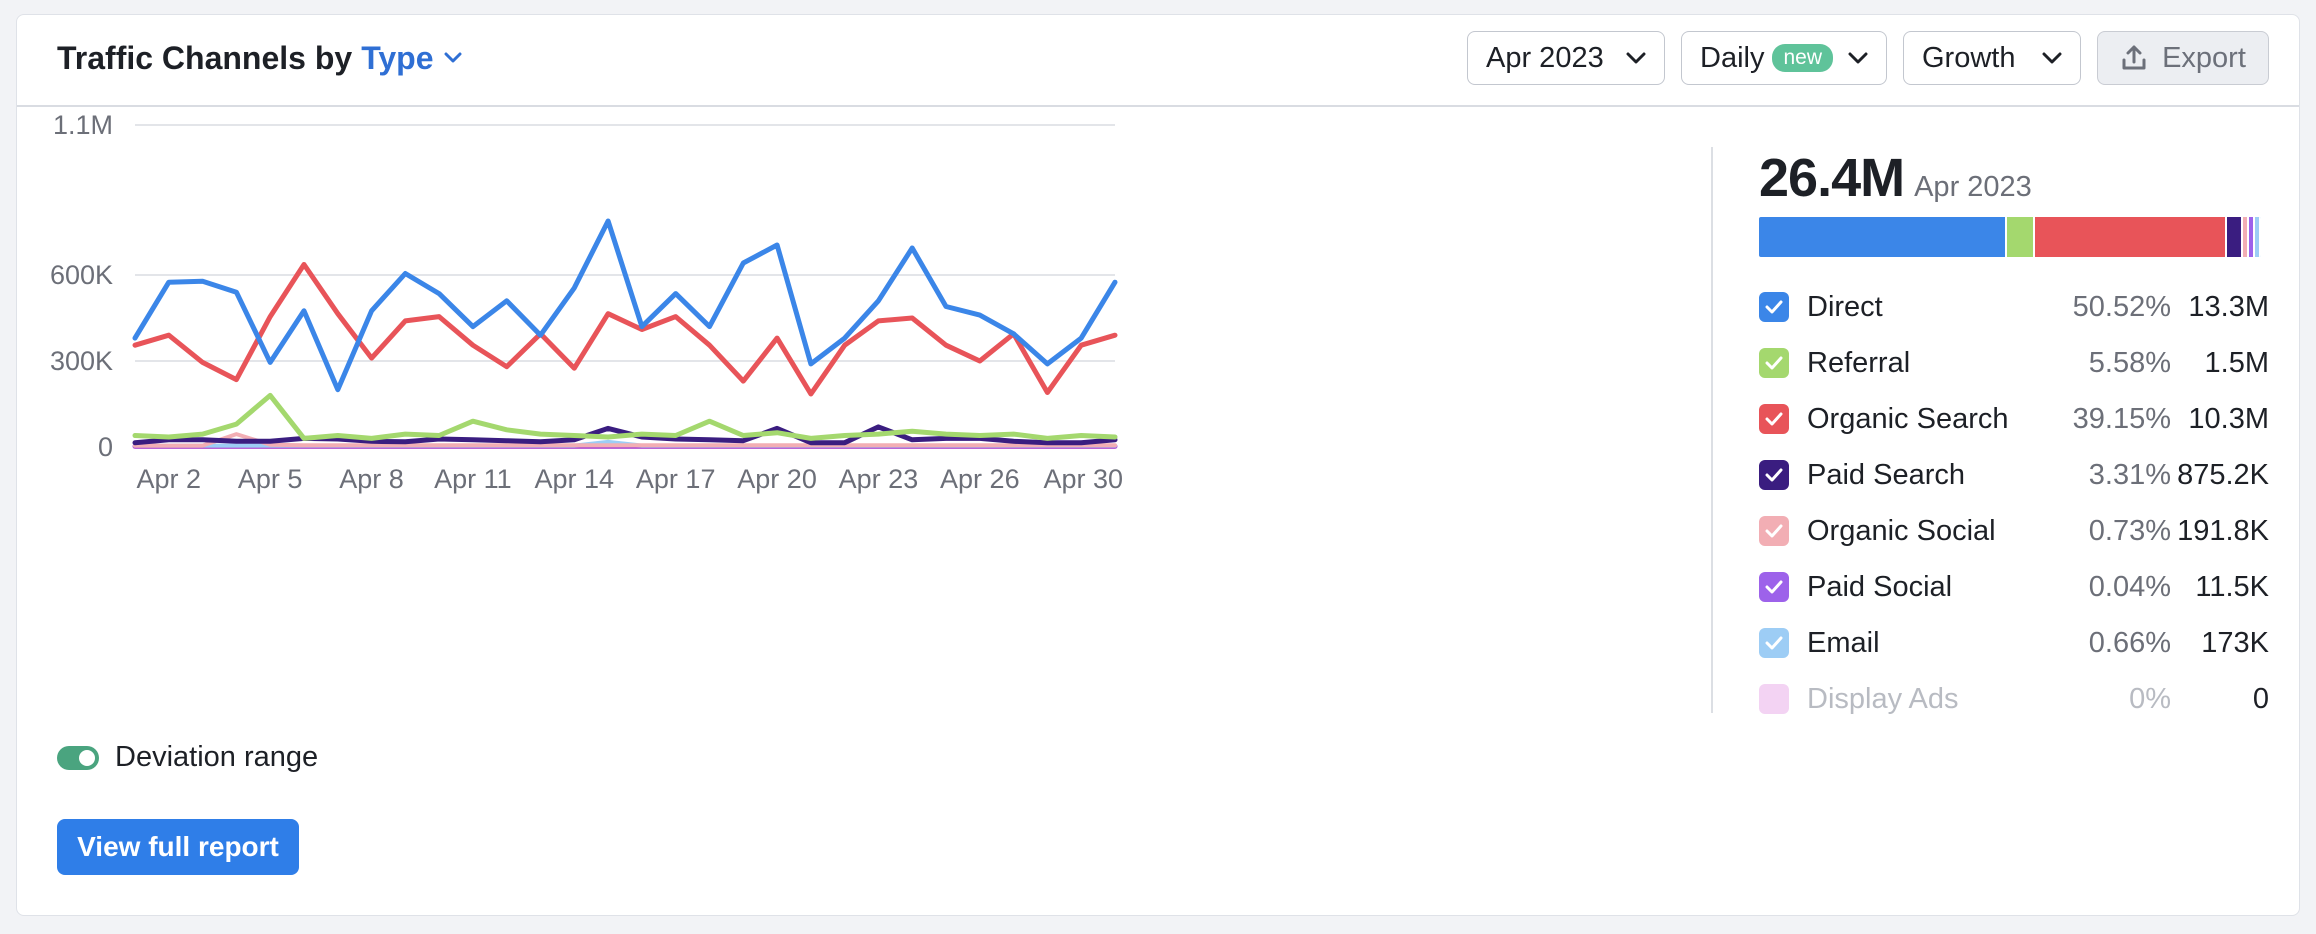  What do you see at coordinates (2129, 642) in the screenshot?
I see `legend-percent: 0.66%` at bounding box center [2129, 642].